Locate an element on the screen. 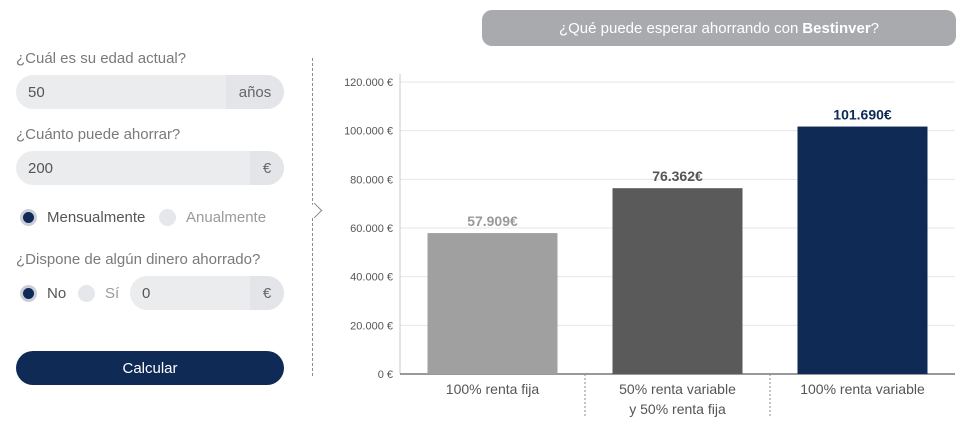 The width and height of the screenshot is (969, 428). bar-value-label: 101.690€ is located at coordinates (862, 115).